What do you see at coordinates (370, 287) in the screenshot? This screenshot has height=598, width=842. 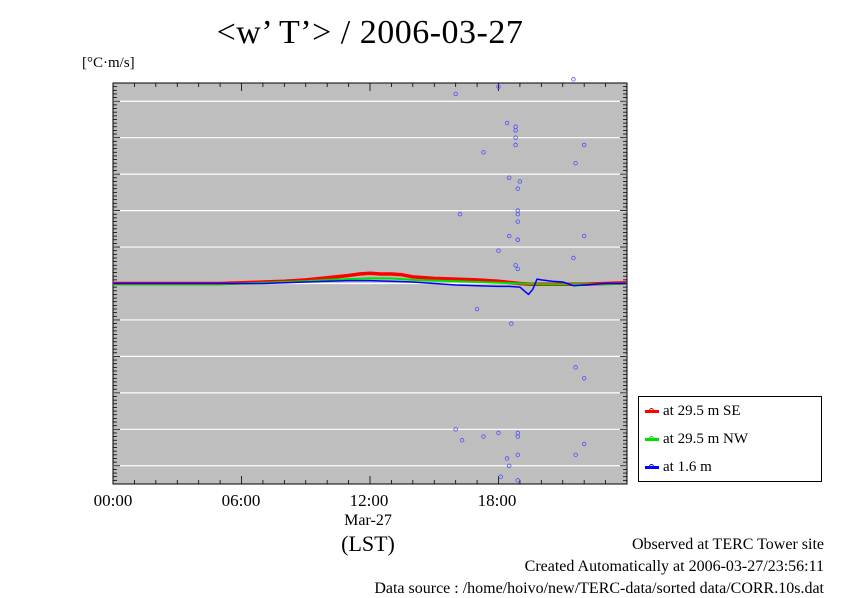 I see `series-line` at bounding box center [370, 287].